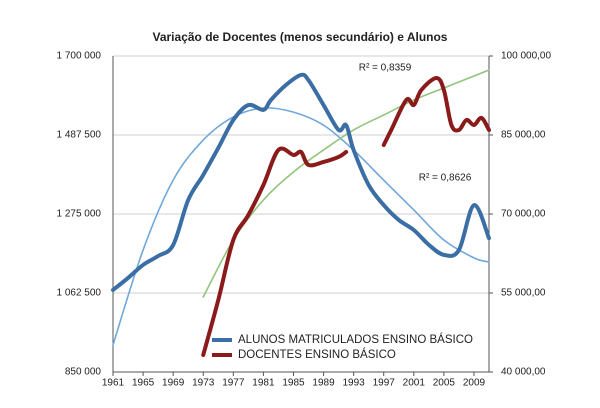  Describe the element at coordinates (523, 135) in the screenshot. I see `y2-tick-label: 85 000,00` at that location.